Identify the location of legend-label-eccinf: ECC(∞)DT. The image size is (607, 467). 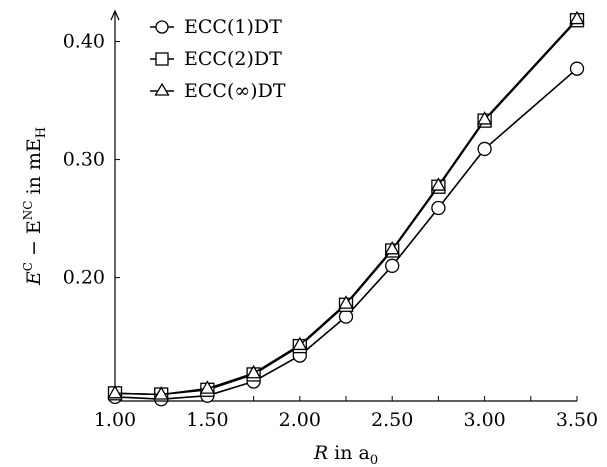
(235, 91).